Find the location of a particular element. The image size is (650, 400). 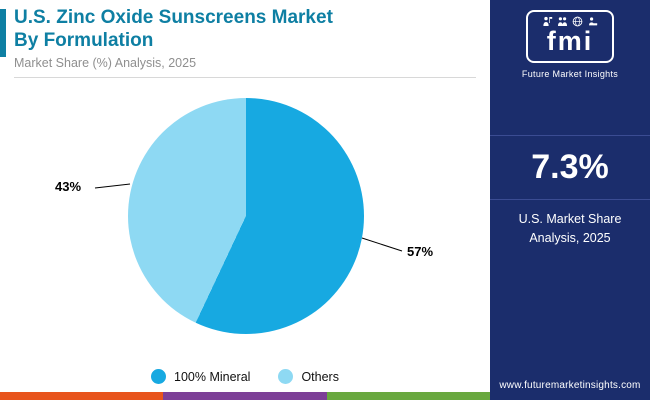

sidebar-divider-top is located at coordinates (570, 135).